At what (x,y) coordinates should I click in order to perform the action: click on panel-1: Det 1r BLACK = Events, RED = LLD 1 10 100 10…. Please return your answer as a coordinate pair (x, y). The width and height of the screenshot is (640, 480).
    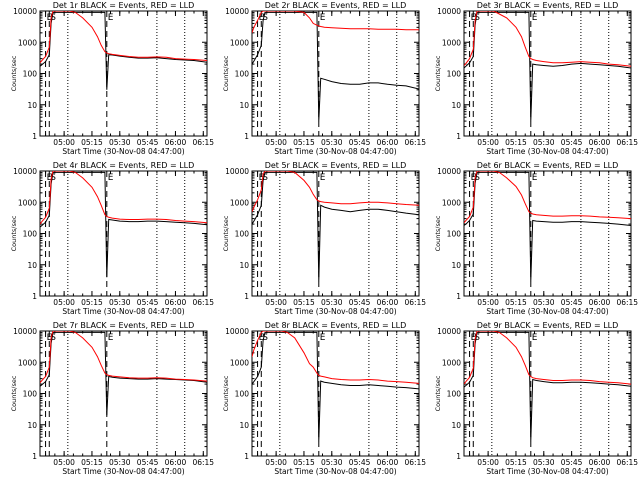
    Looking at the image, I should click on (112, 78).